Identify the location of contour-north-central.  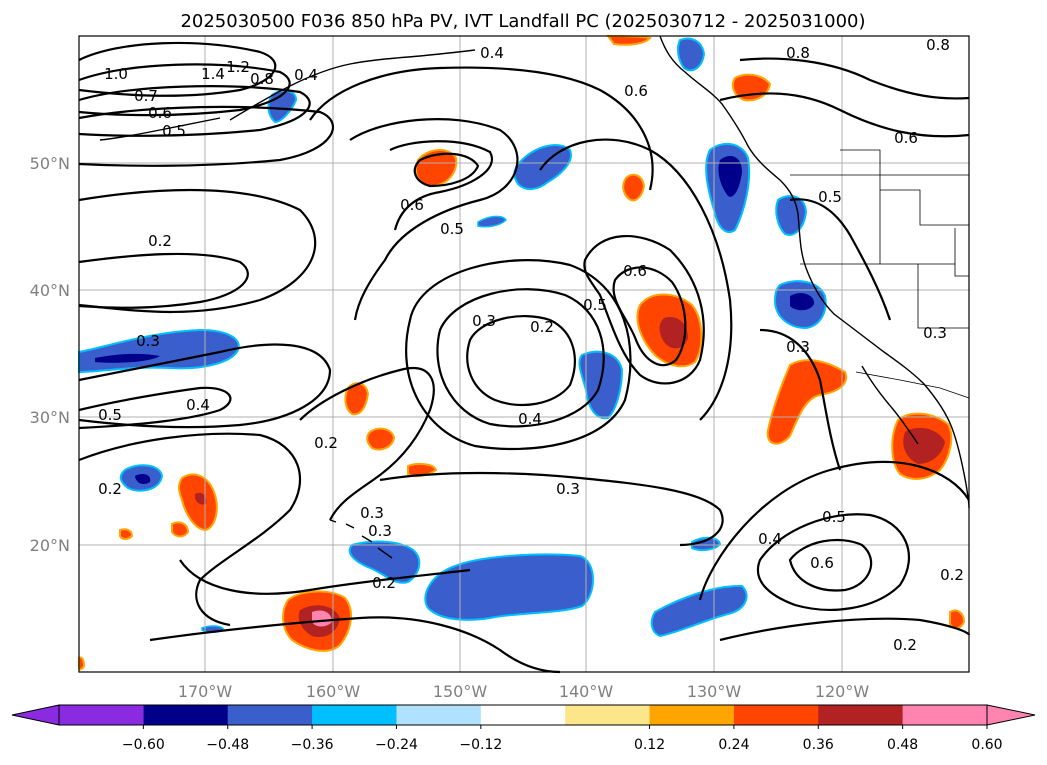
(481, 128).